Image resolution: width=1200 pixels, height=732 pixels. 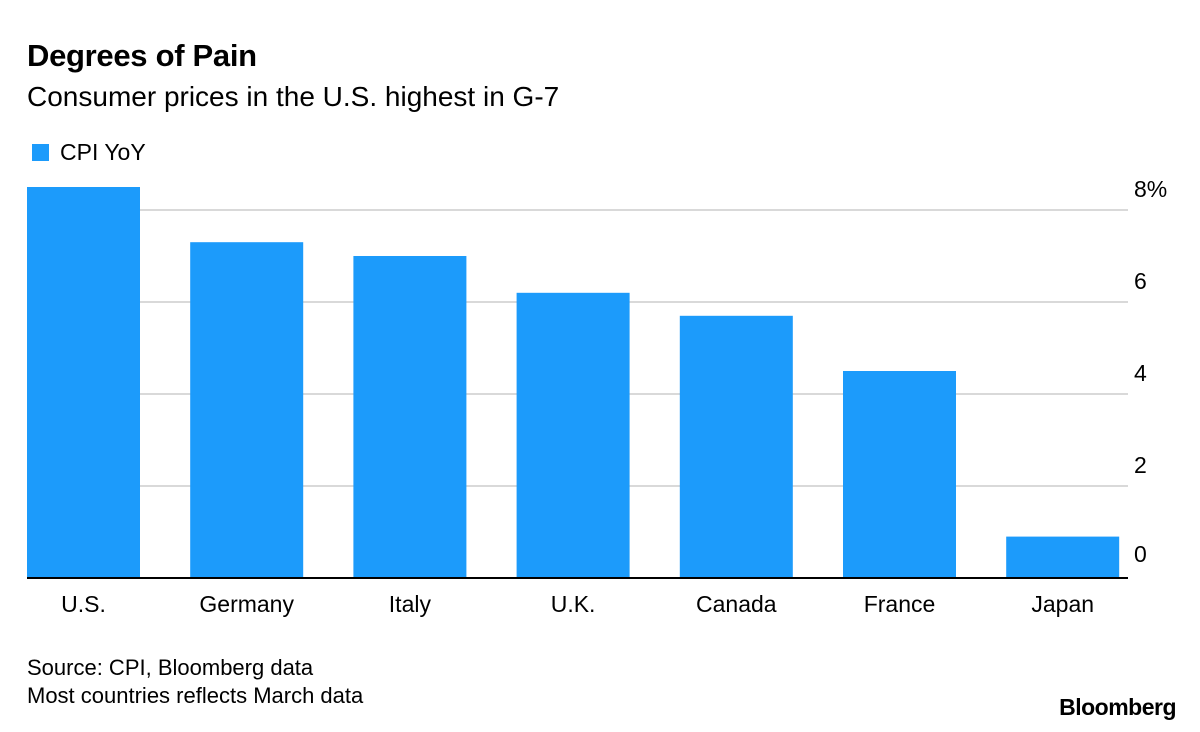 What do you see at coordinates (195, 695) in the screenshot?
I see `data-note: Most countries reflects March data` at bounding box center [195, 695].